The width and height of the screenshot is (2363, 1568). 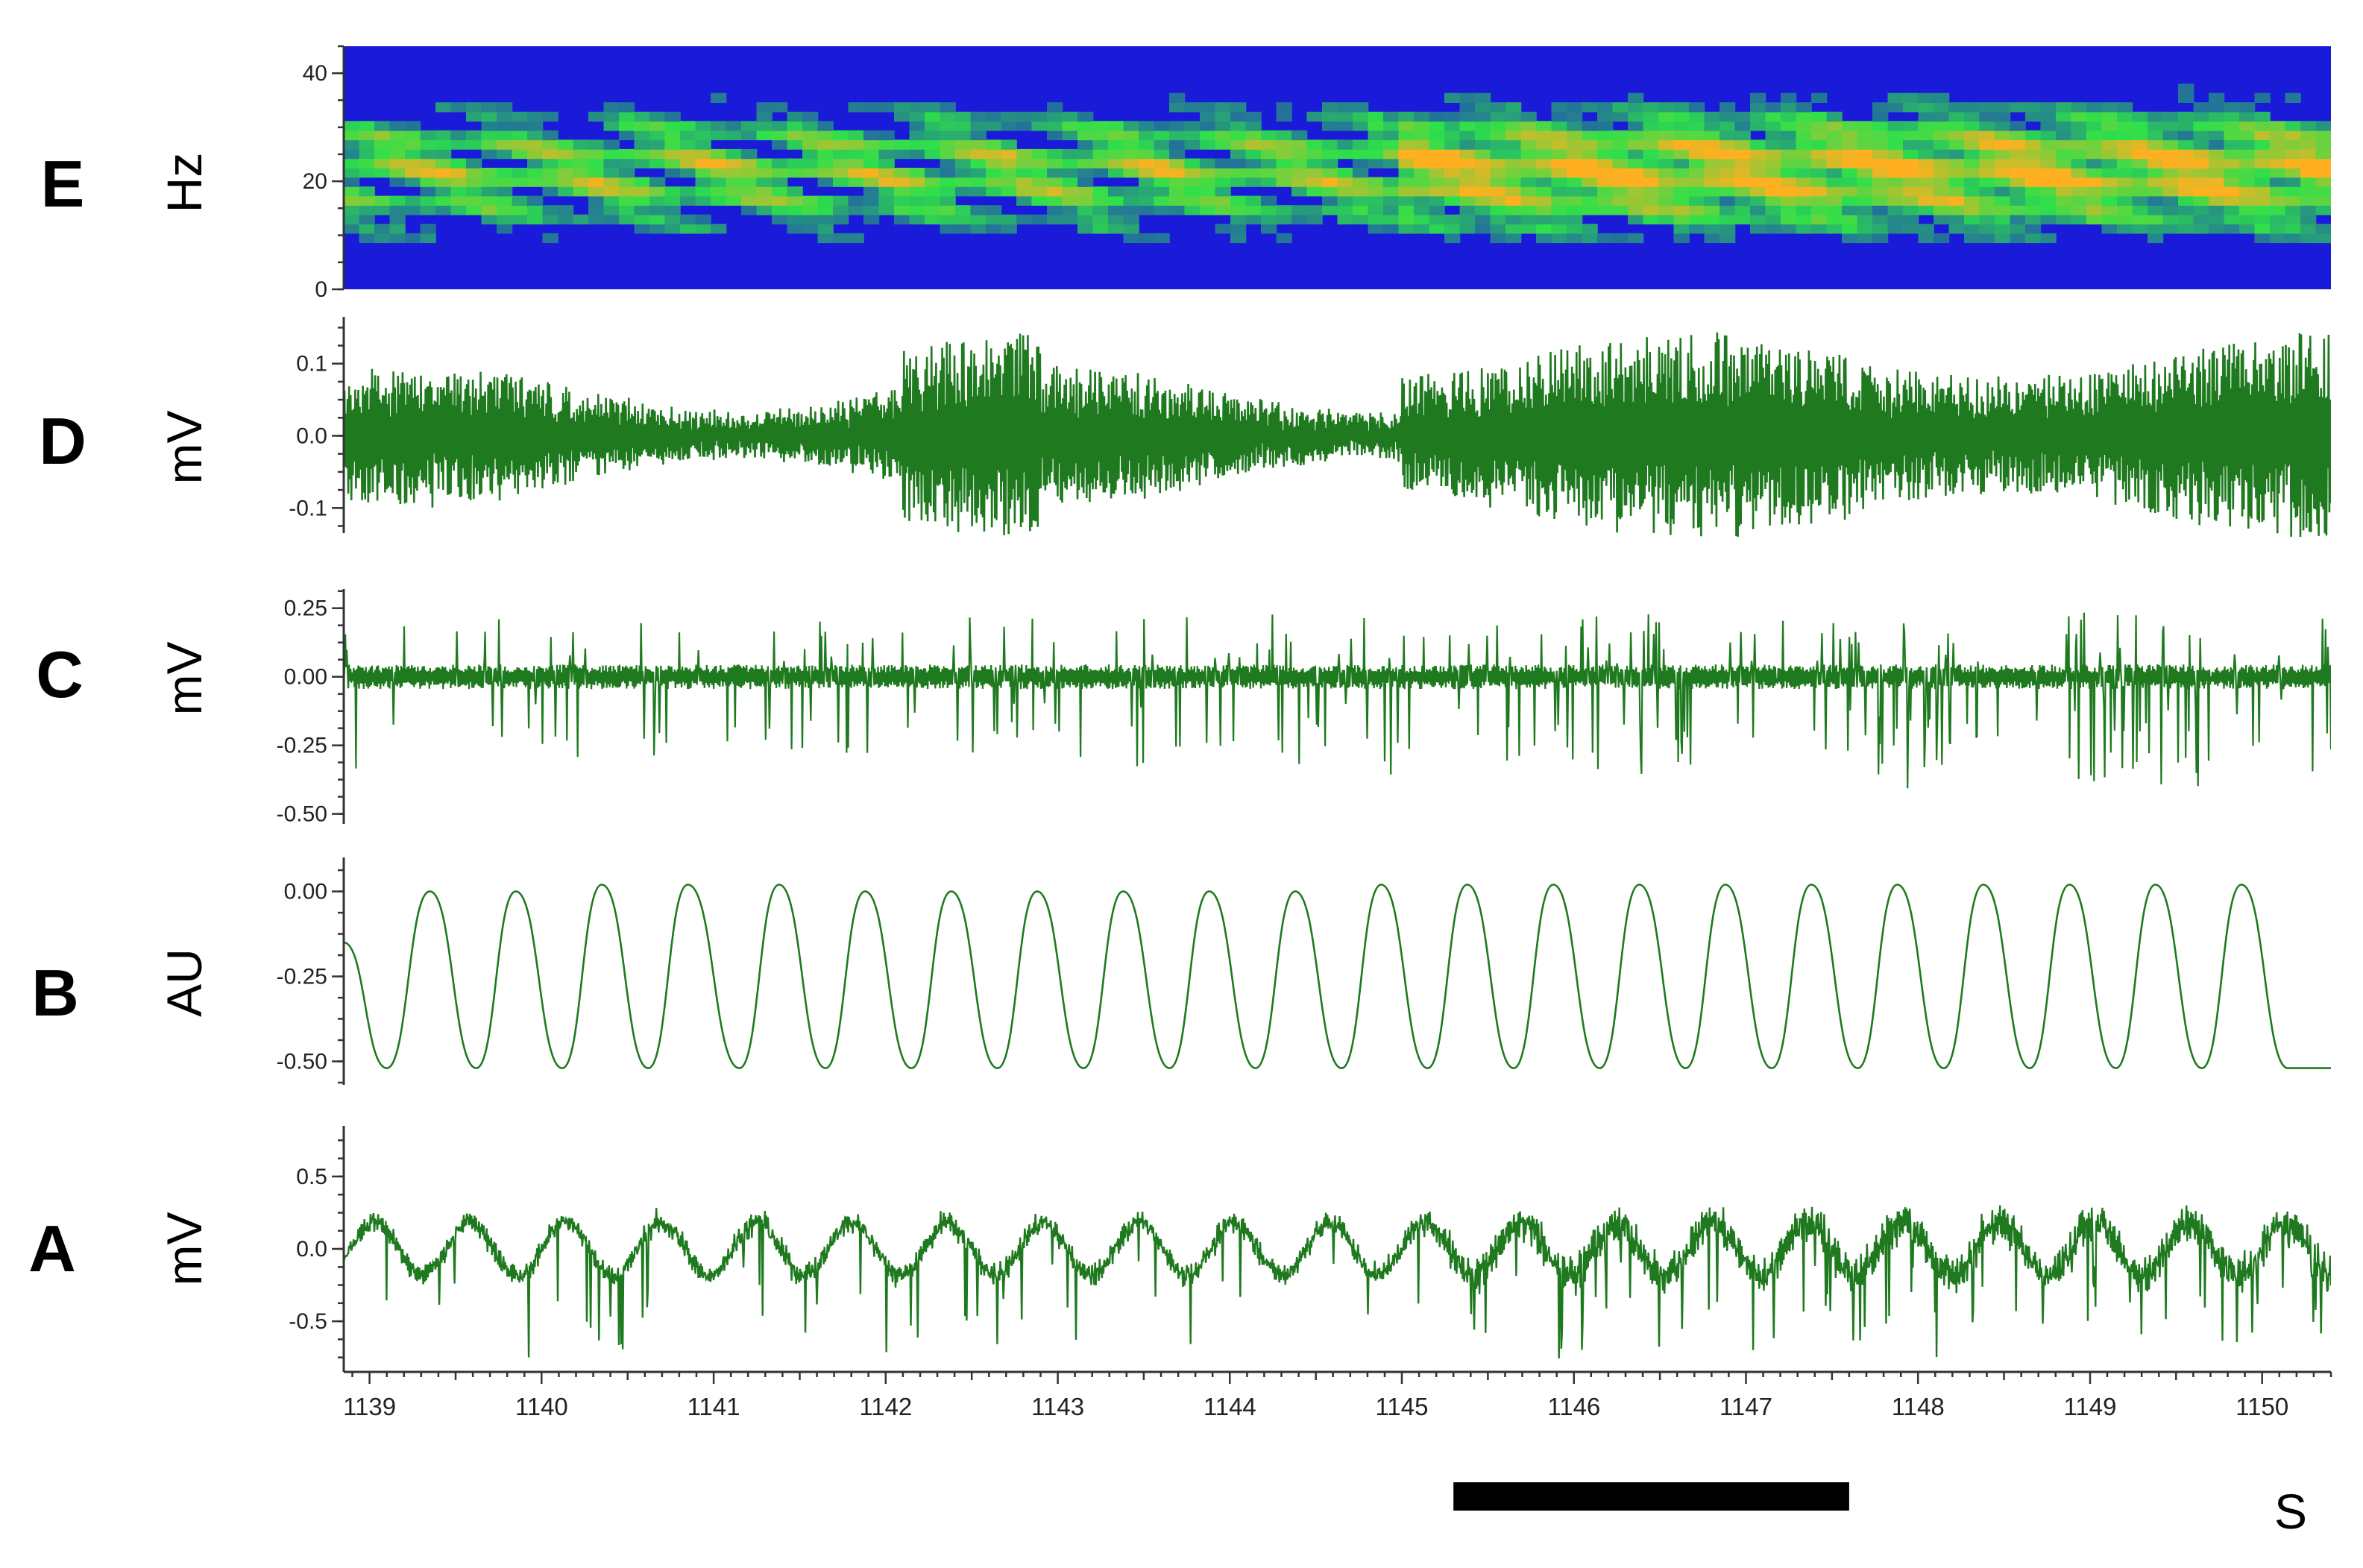 What do you see at coordinates (1337, 167) in the screenshot?
I see `spectrogram-heatmap` at bounding box center [1337, 167].